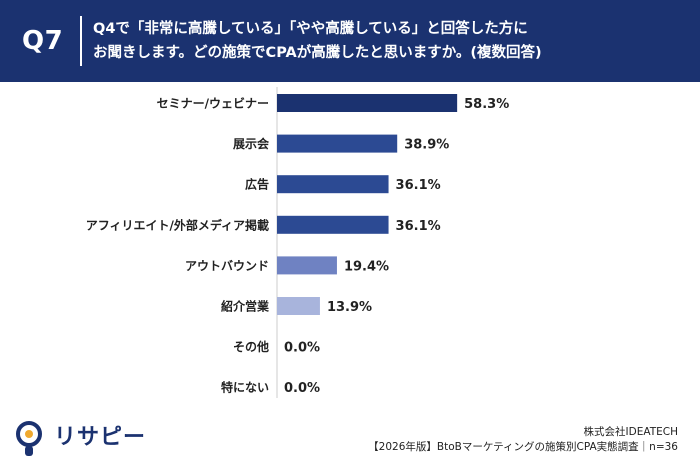 The height and width of the screenshot is (467, 700). Describe the element at coordinates (310, 29) in the screenshot. I see `question-line-1: Q4で「非常に高騰している」「やや高騰している」と回答した方に` at that location.